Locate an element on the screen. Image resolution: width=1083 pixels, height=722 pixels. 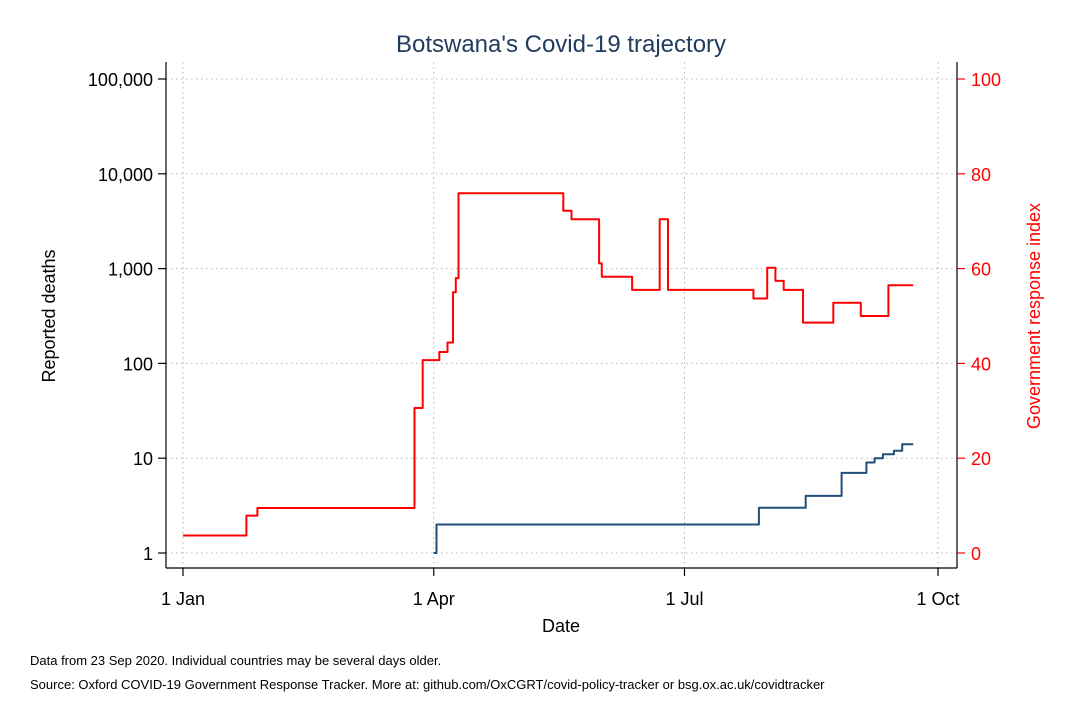
y-right-tick-label: 60 is located at coordinates (981, 270).